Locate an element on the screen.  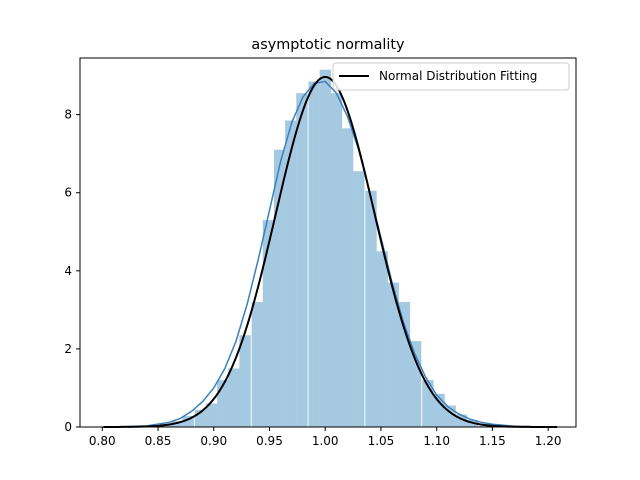
x-tick-label: 1.10 is located at coordinates (436, 441).